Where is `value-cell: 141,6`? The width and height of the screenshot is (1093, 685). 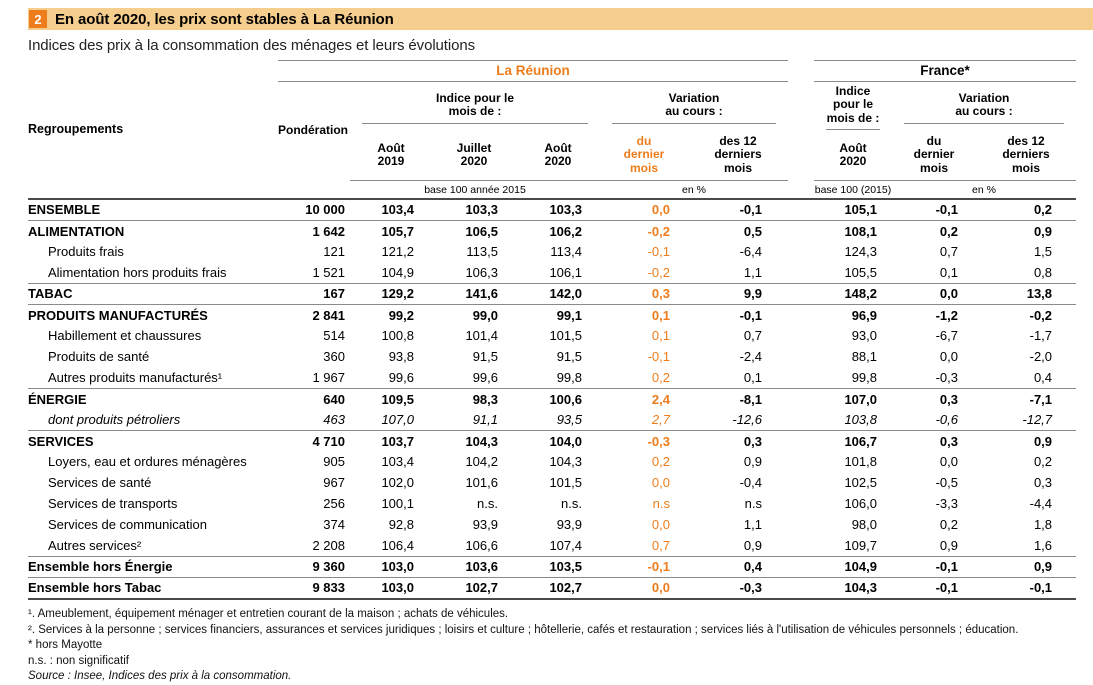 value-cell: 141,6 is located at coordinates (474, 294).